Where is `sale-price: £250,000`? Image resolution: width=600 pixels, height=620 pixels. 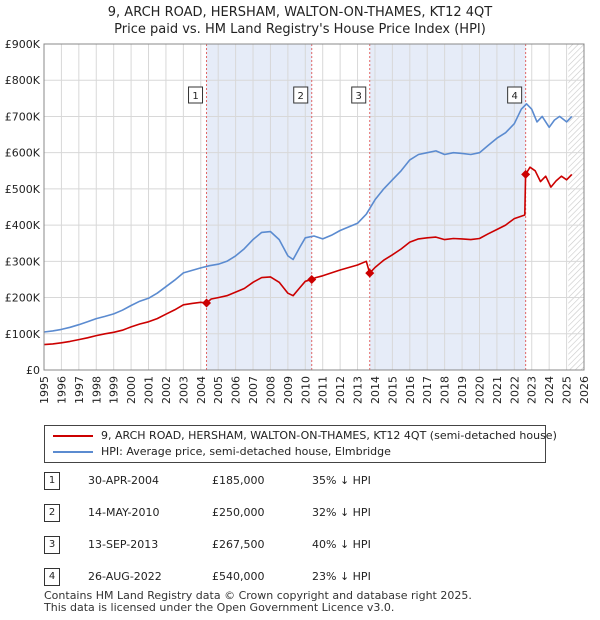 sale-price: £250,000 is located at coordinates (238, 512).